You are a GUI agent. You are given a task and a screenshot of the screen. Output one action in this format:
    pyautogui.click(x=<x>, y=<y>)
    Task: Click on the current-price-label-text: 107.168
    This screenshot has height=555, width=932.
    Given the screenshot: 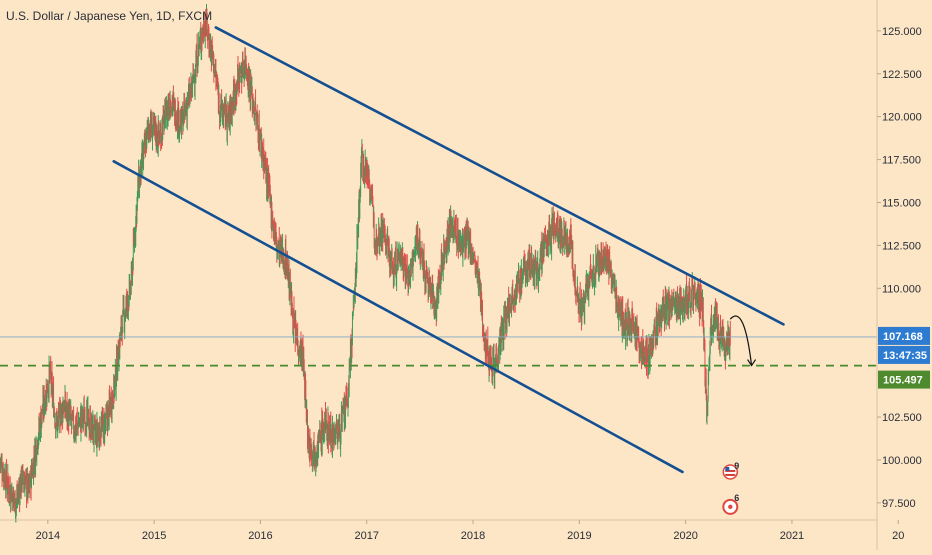 What is the action you would take?
    pyautogui.click(x=903, y=337)
    